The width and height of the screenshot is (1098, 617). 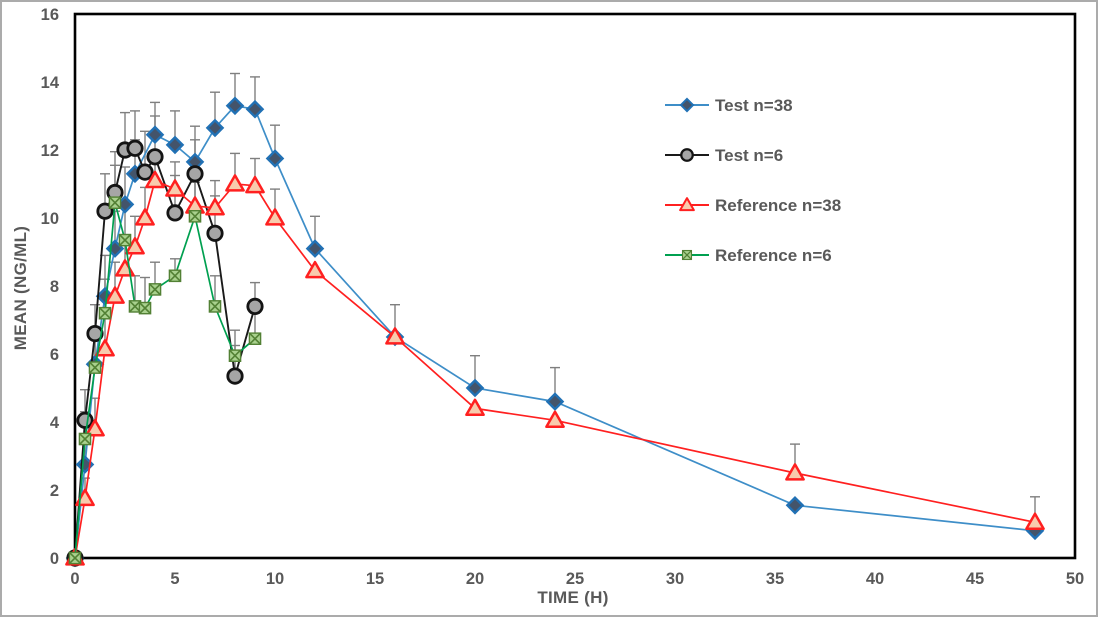 What do you see at coordinates (687, 179) in the screenshot?
I see `legend` at bounding box center [687, 179].